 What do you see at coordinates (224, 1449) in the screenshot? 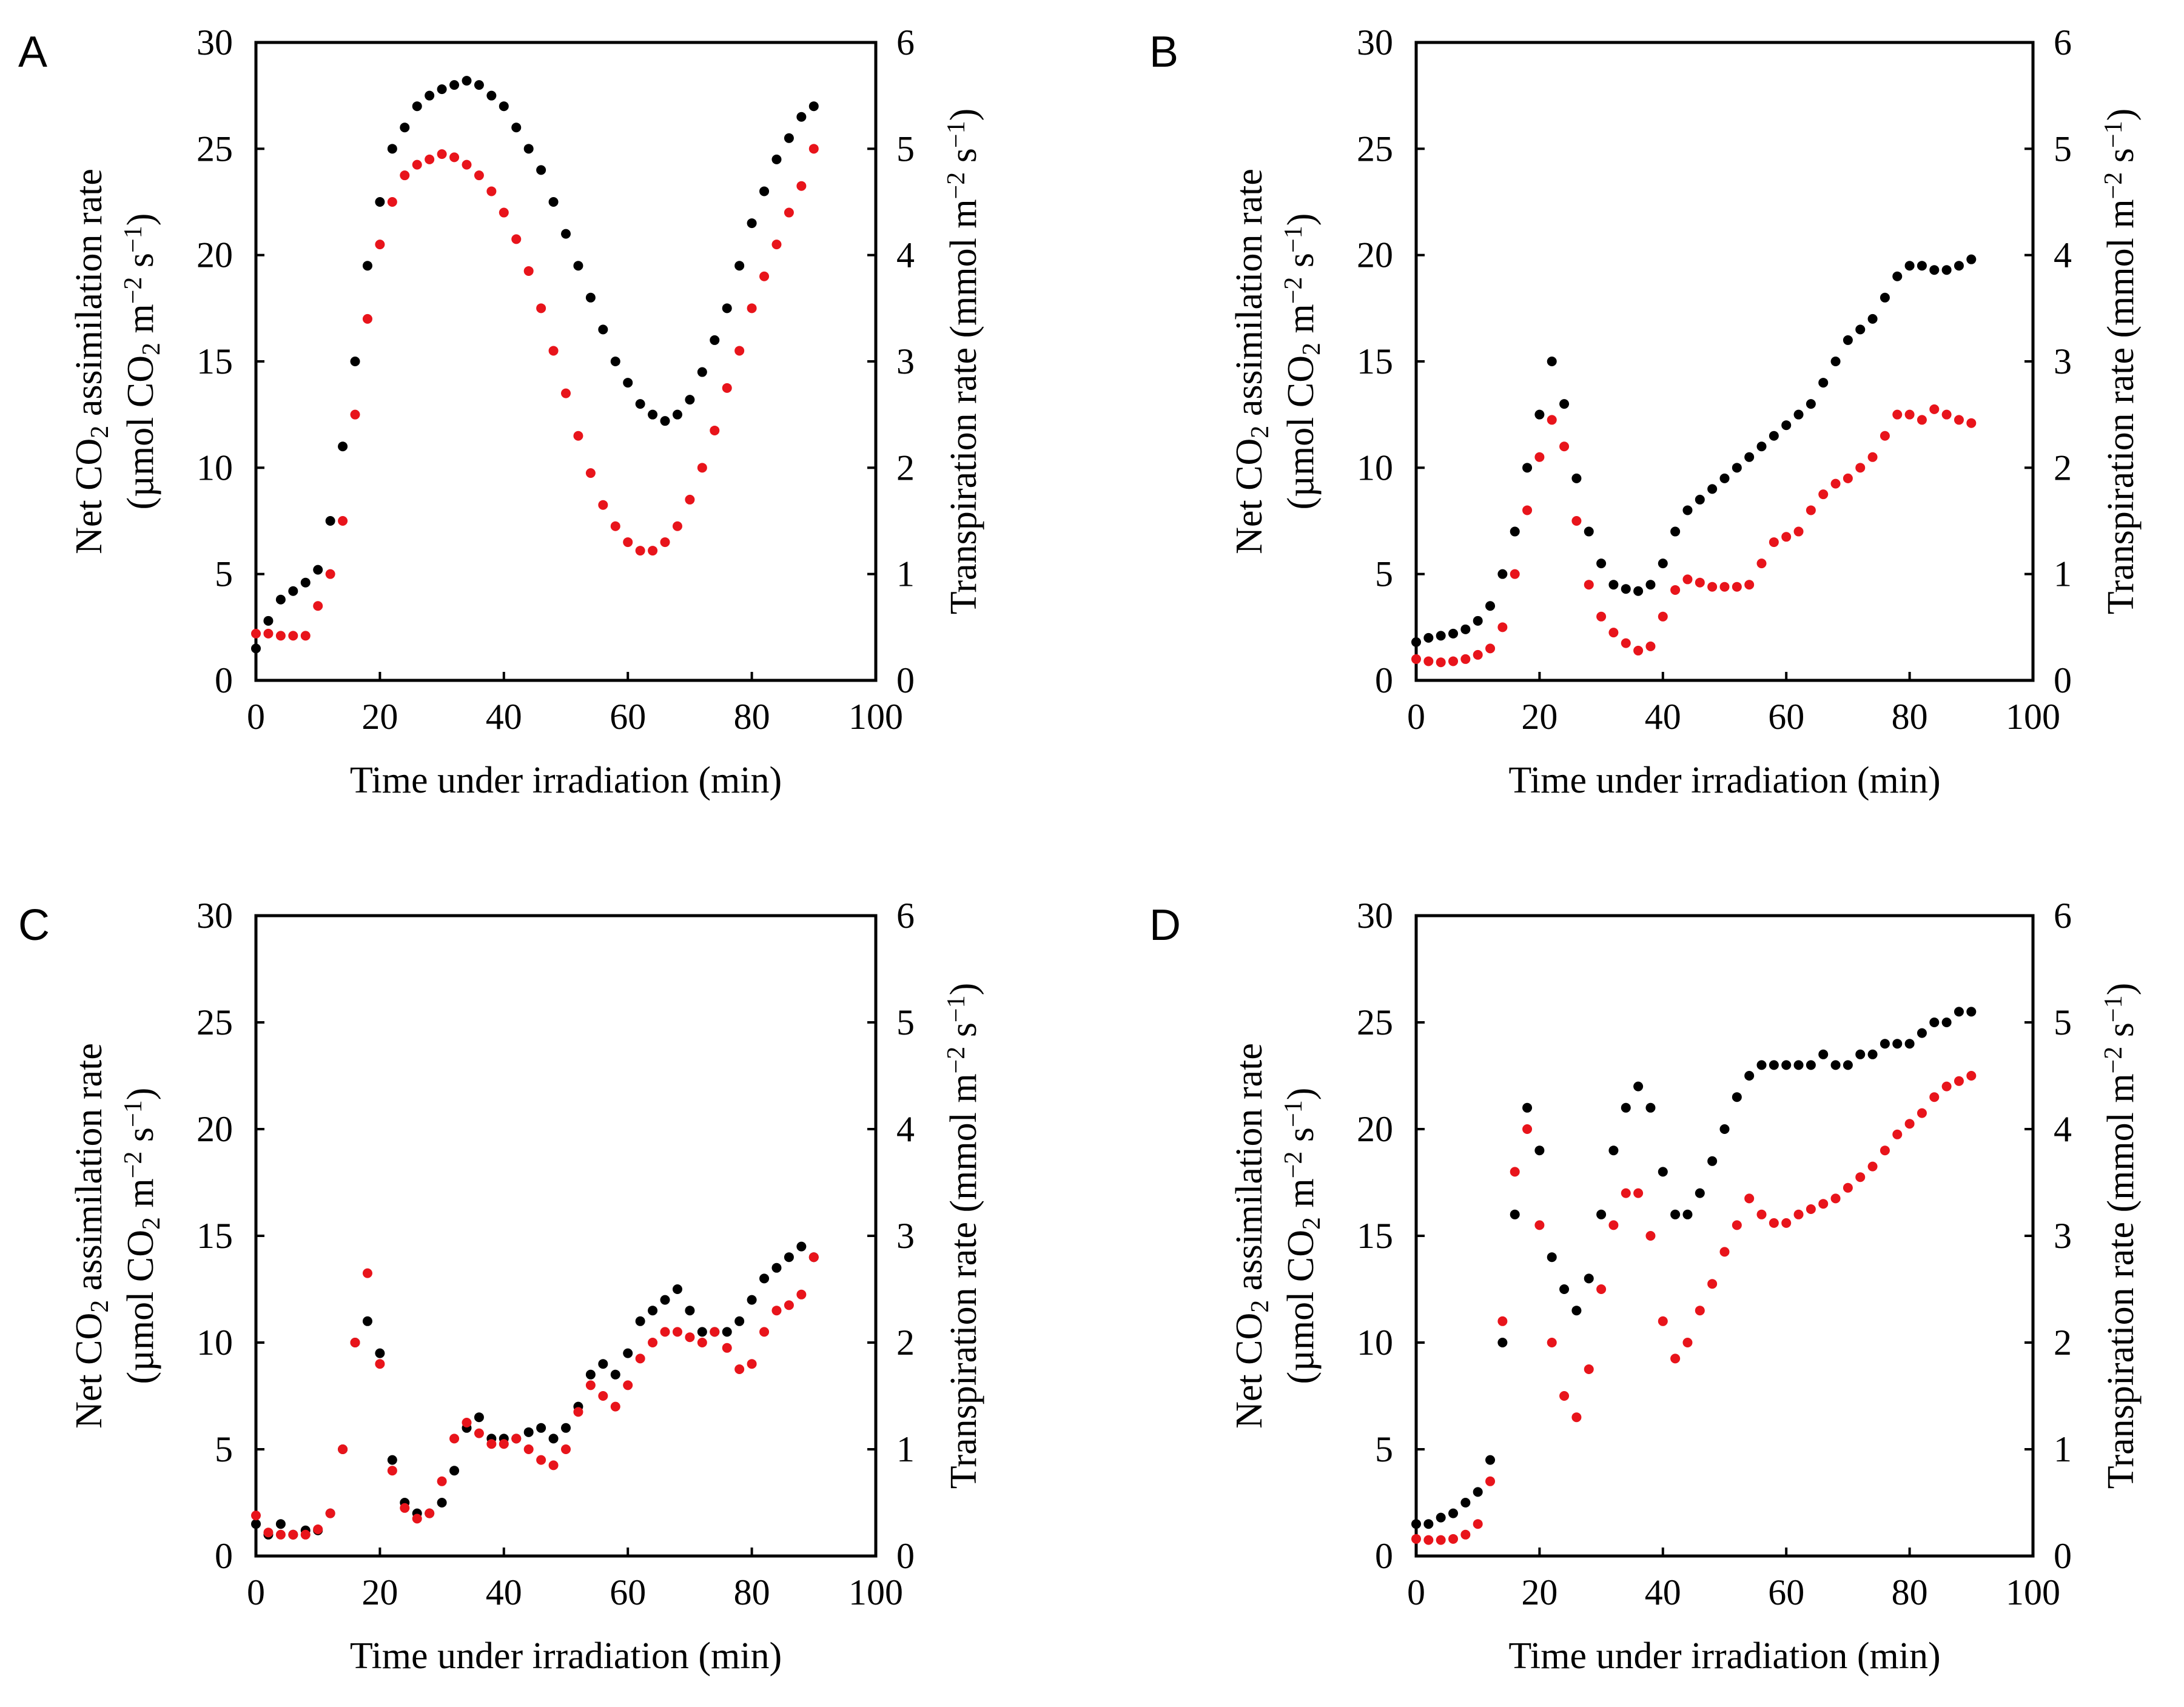
I see `y-left-tick-label: 5` at bounding box center [224, 1449].